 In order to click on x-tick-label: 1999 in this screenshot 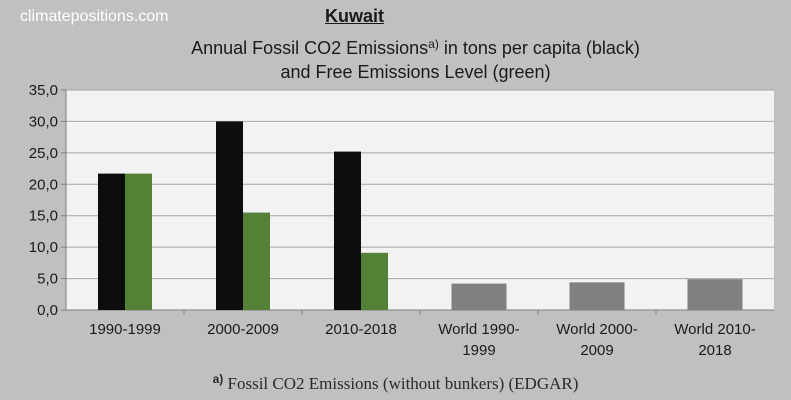, I will do `click(478, 350)`.